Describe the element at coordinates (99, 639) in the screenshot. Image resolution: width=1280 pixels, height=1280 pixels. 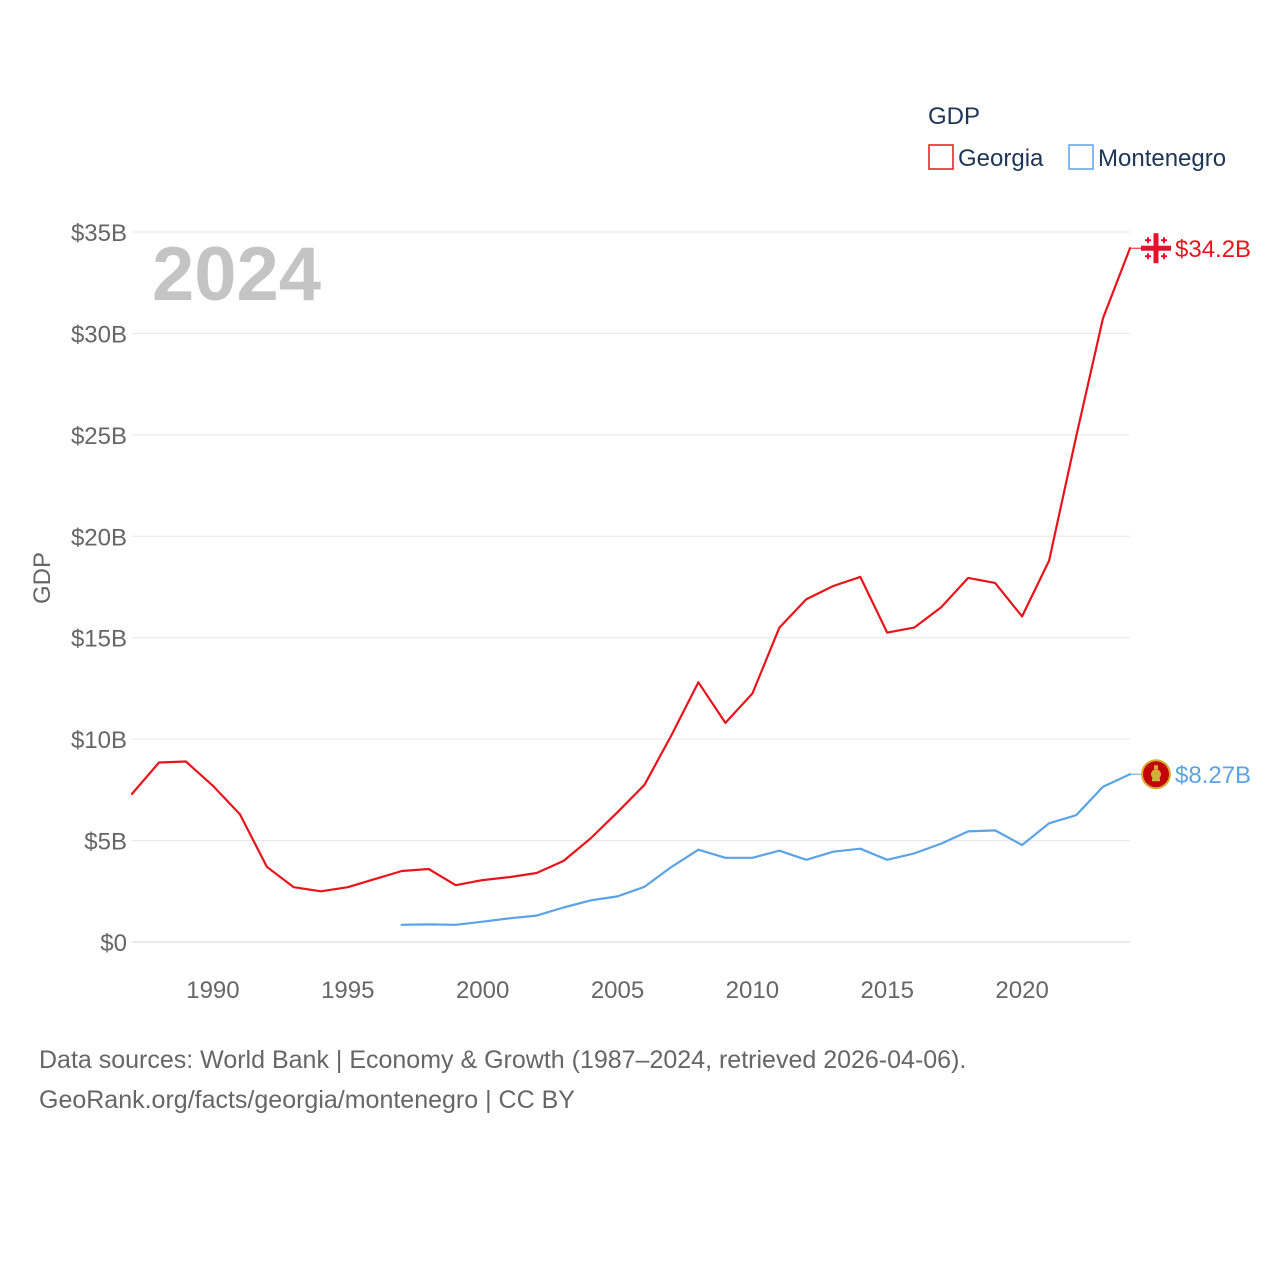
I see `y-tick-label: $15B` at that location.